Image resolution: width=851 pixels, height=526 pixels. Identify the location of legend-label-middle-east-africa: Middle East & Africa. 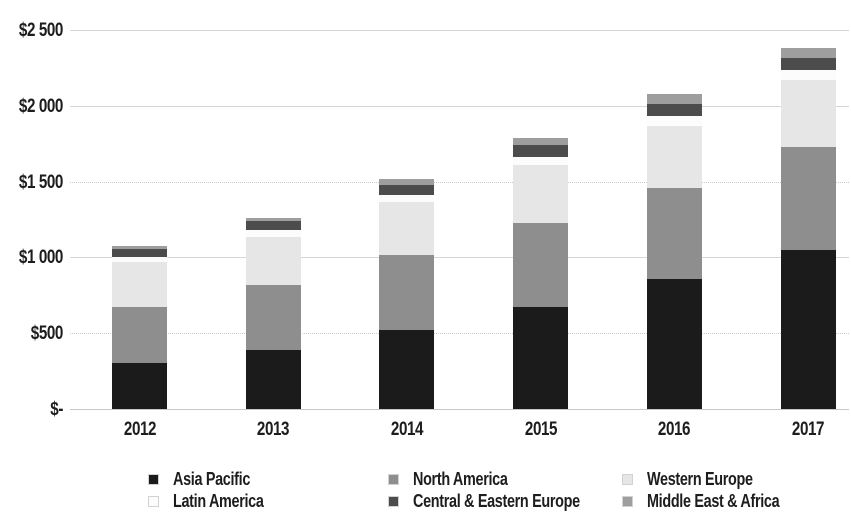
(713, 501).